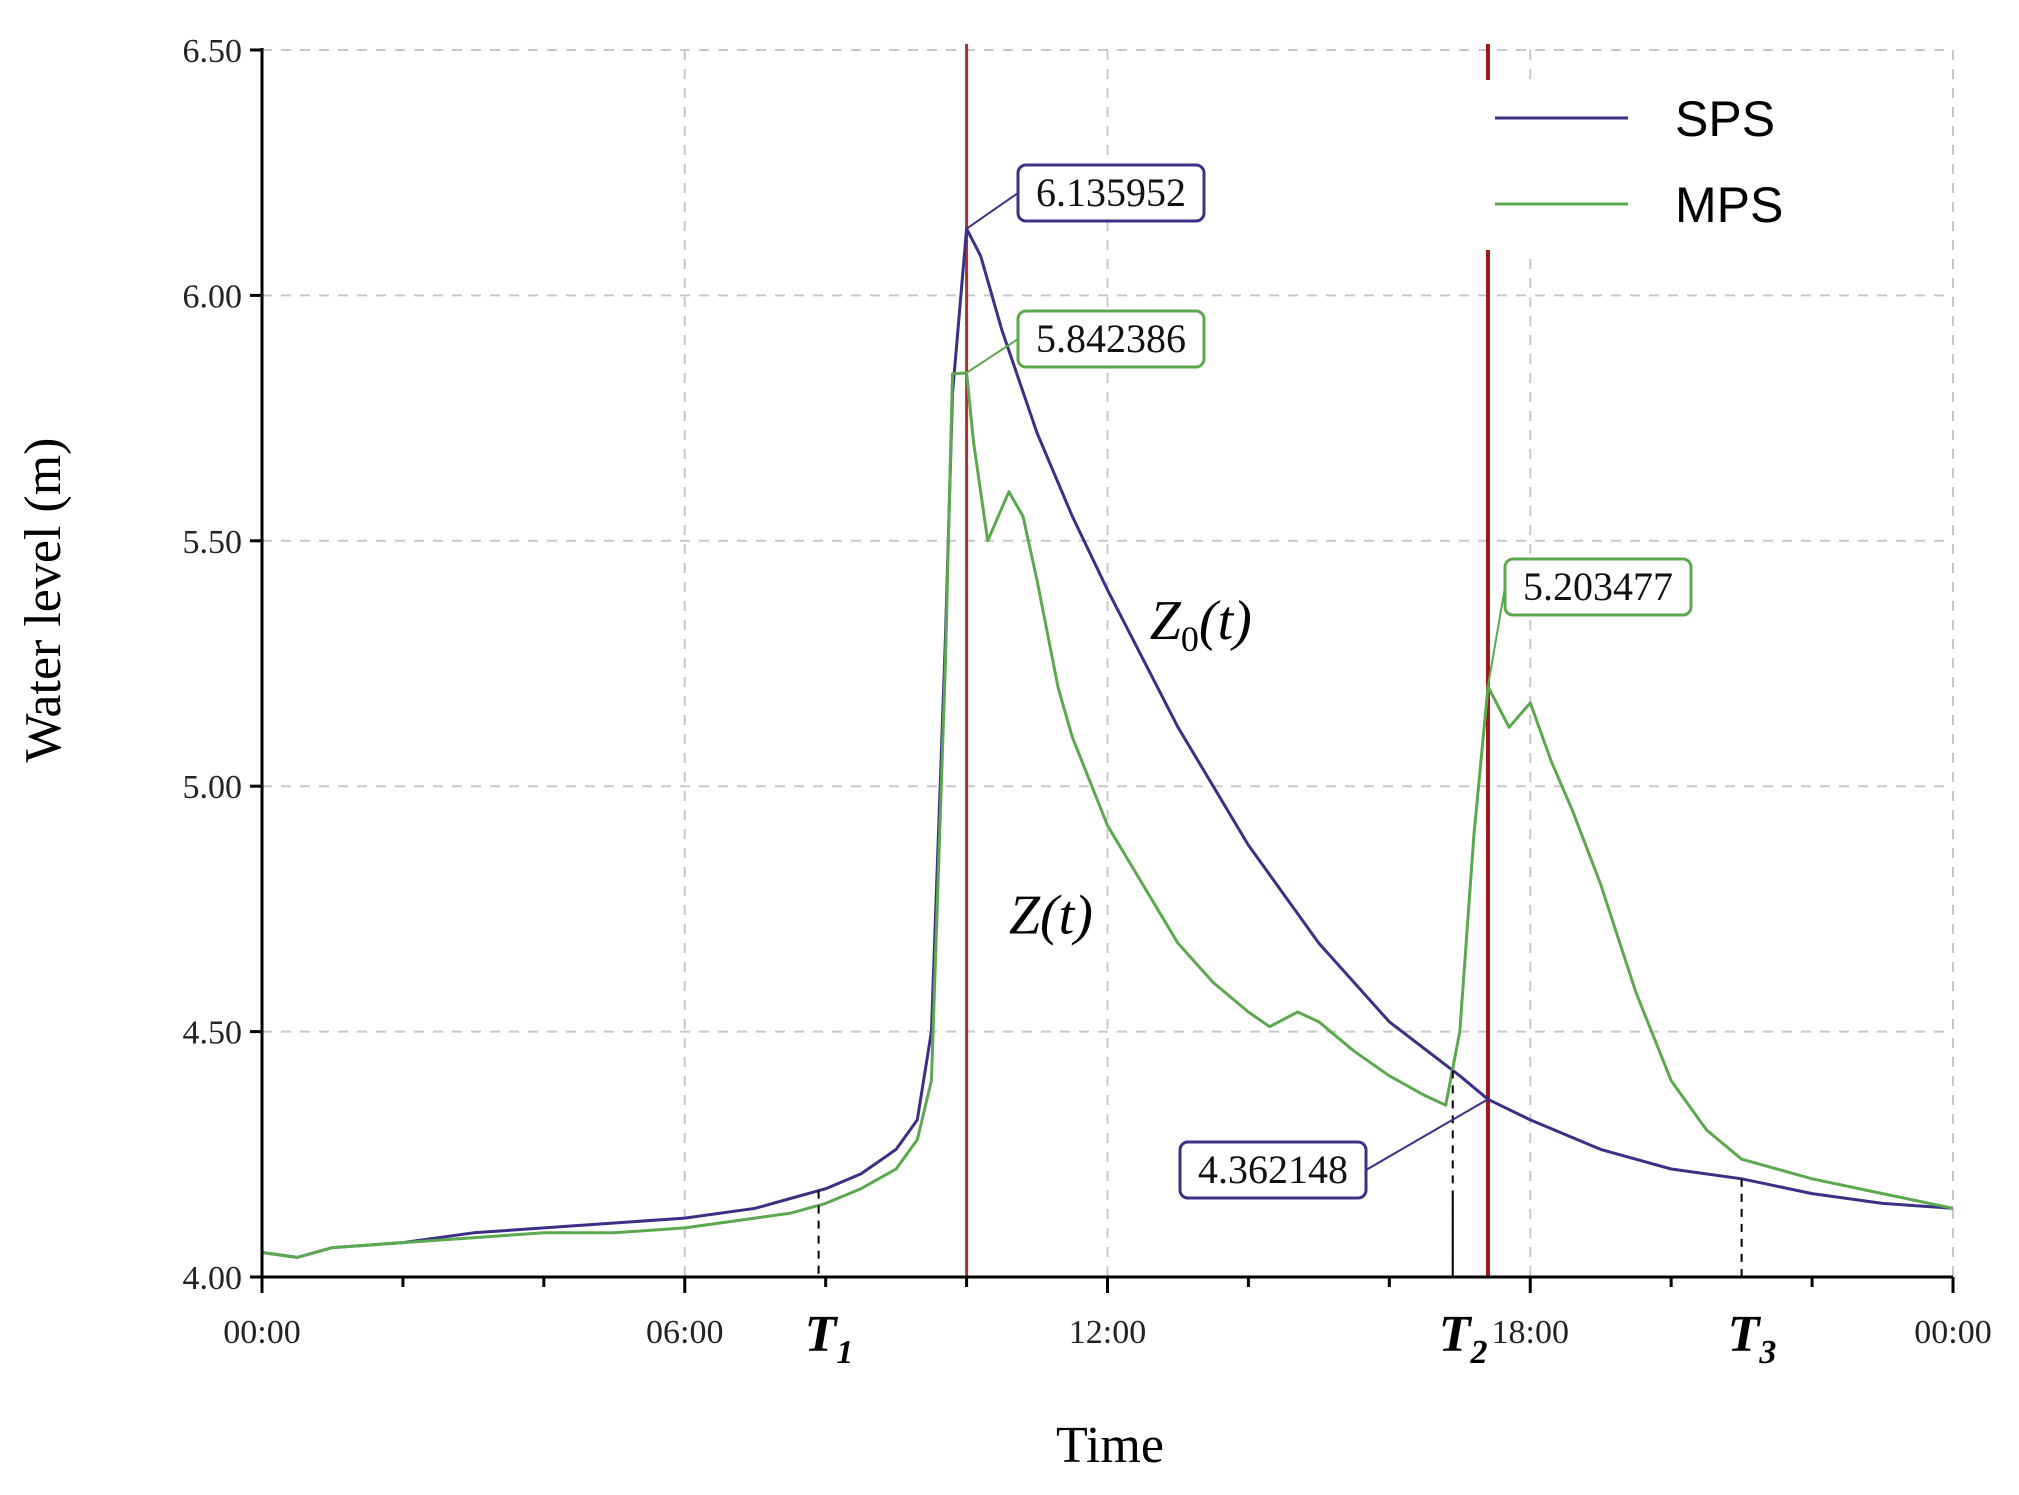 This screenshot has height=1495, width=2019. Describe the element at coordinates (1130, 768) in the screenshot. I see `curve-labels: Z0(t) Z(t)` at that location.